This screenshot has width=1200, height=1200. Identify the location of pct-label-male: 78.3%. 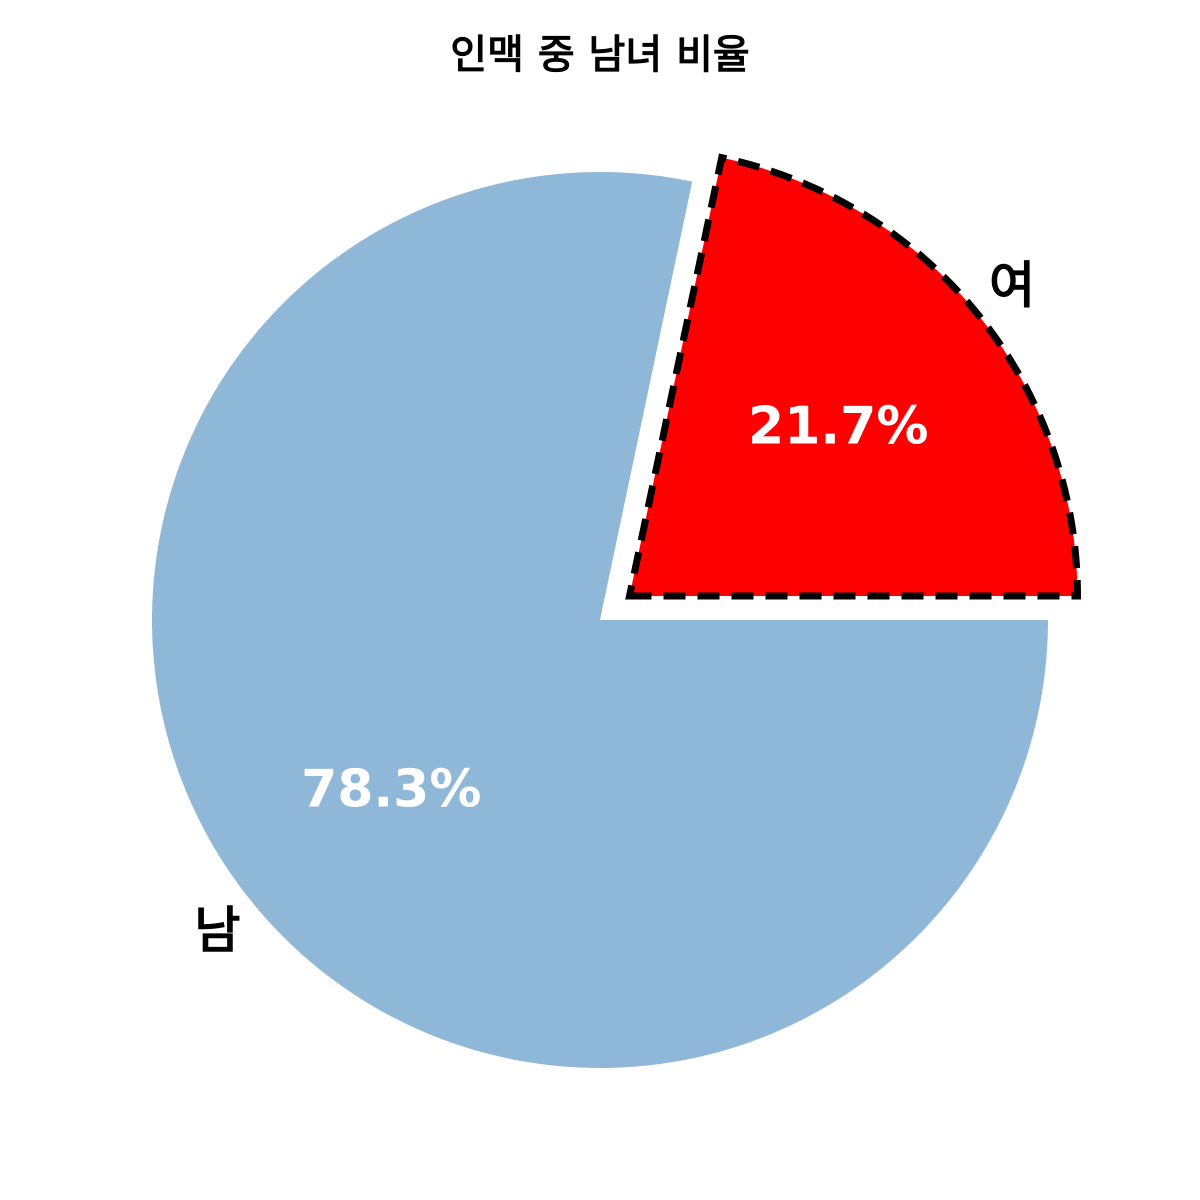
(391, 789).